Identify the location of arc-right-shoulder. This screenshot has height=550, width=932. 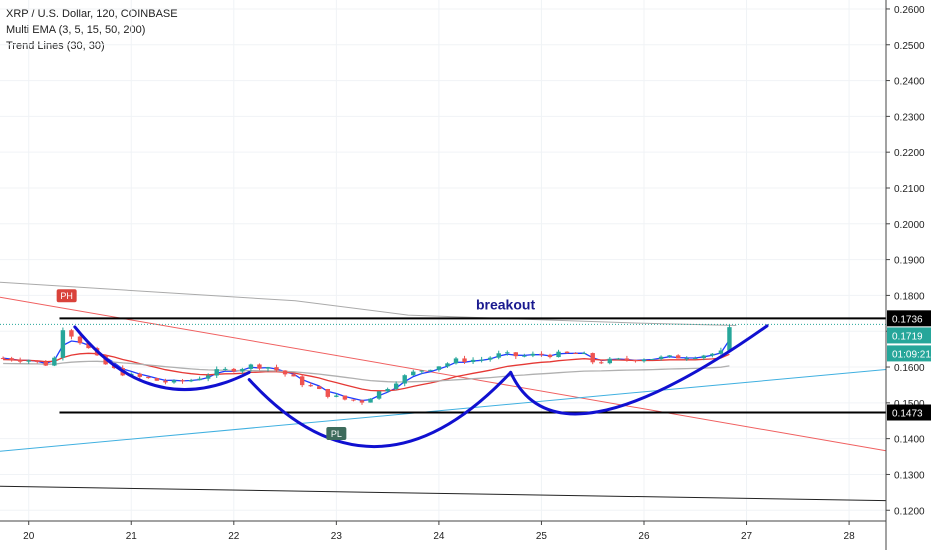
(639, 370).